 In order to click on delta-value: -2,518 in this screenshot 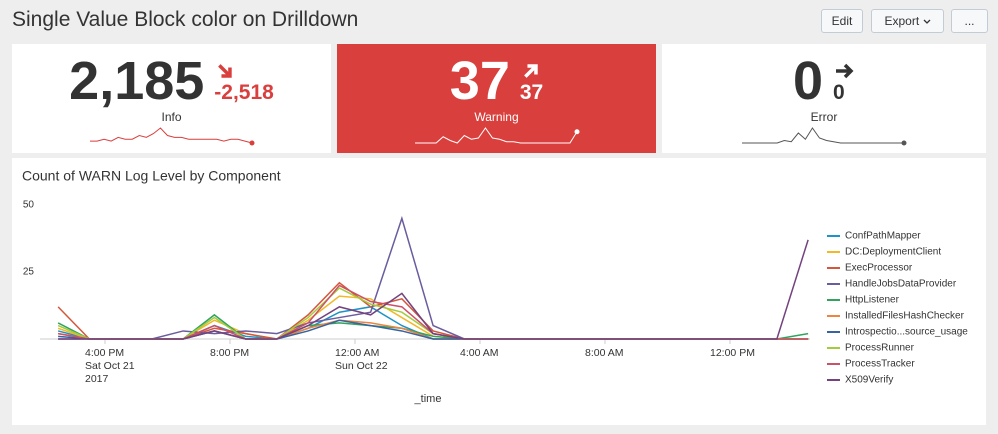, I will do `click(244, 92)`.